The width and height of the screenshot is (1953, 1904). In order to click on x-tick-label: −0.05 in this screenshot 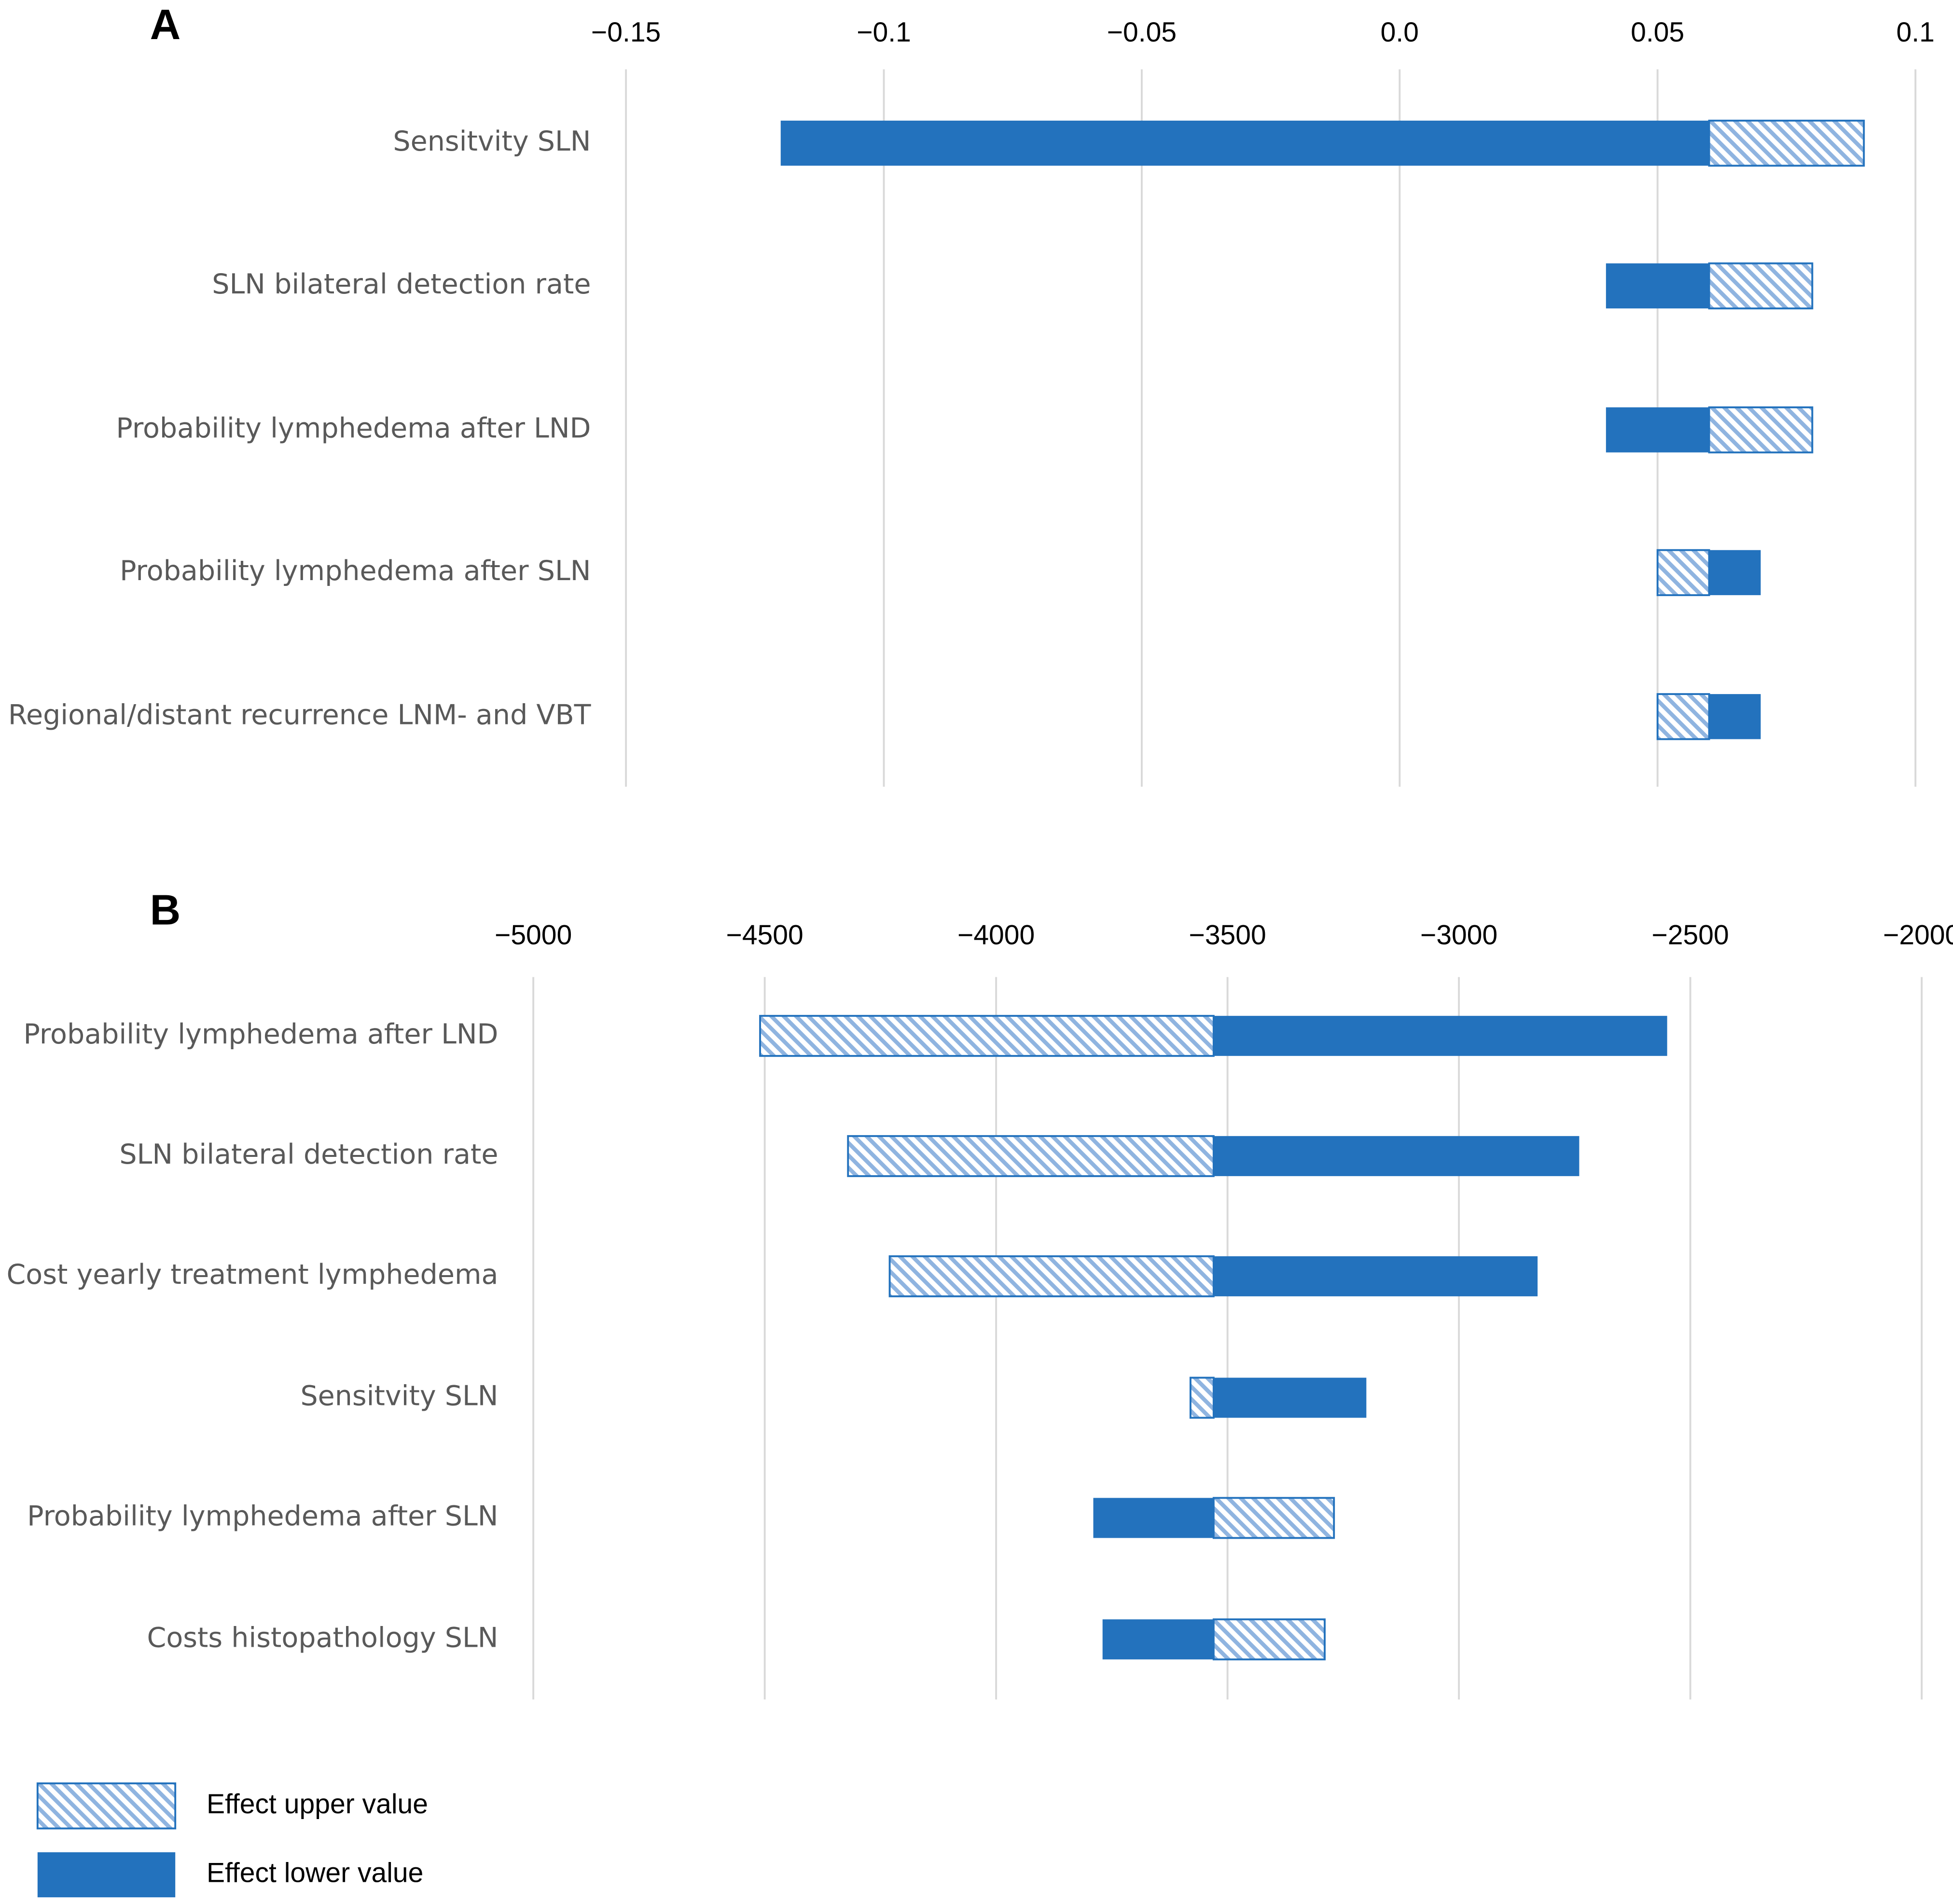, I will do `click(1142, 32)`.